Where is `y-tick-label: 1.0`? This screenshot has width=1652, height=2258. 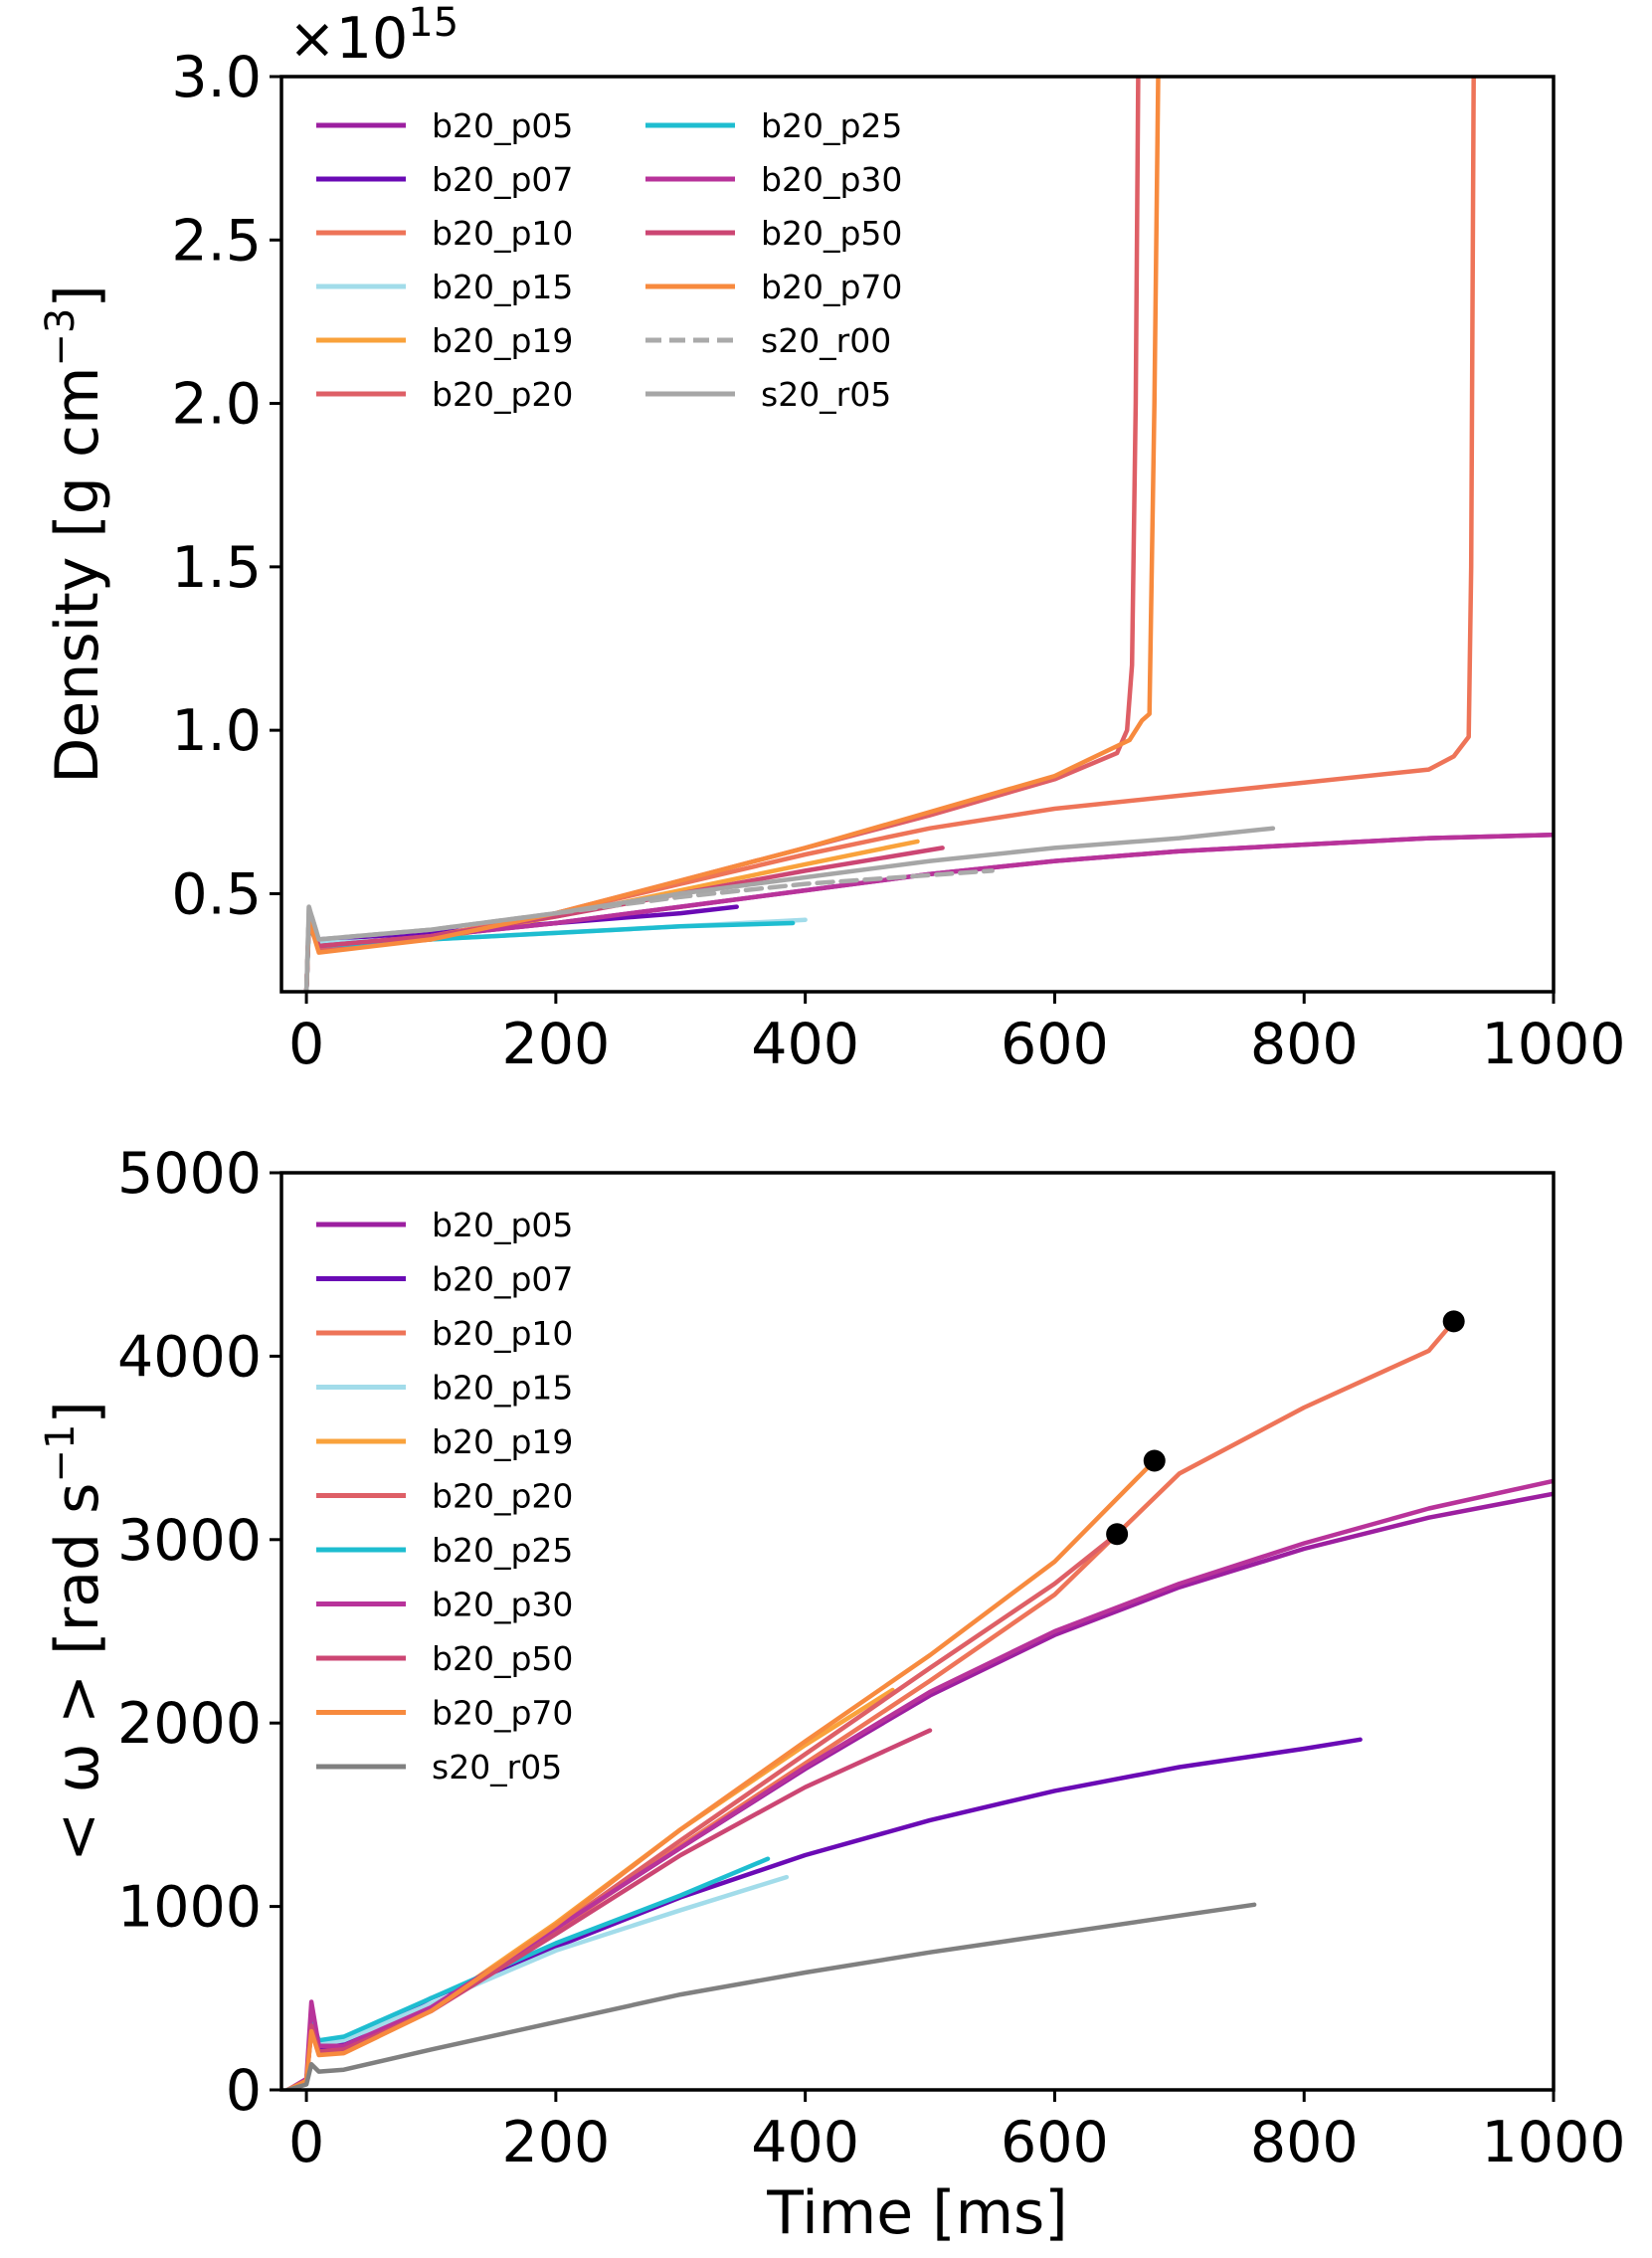 y-tick-label: 1.0 is located at coordinates (216, 731).